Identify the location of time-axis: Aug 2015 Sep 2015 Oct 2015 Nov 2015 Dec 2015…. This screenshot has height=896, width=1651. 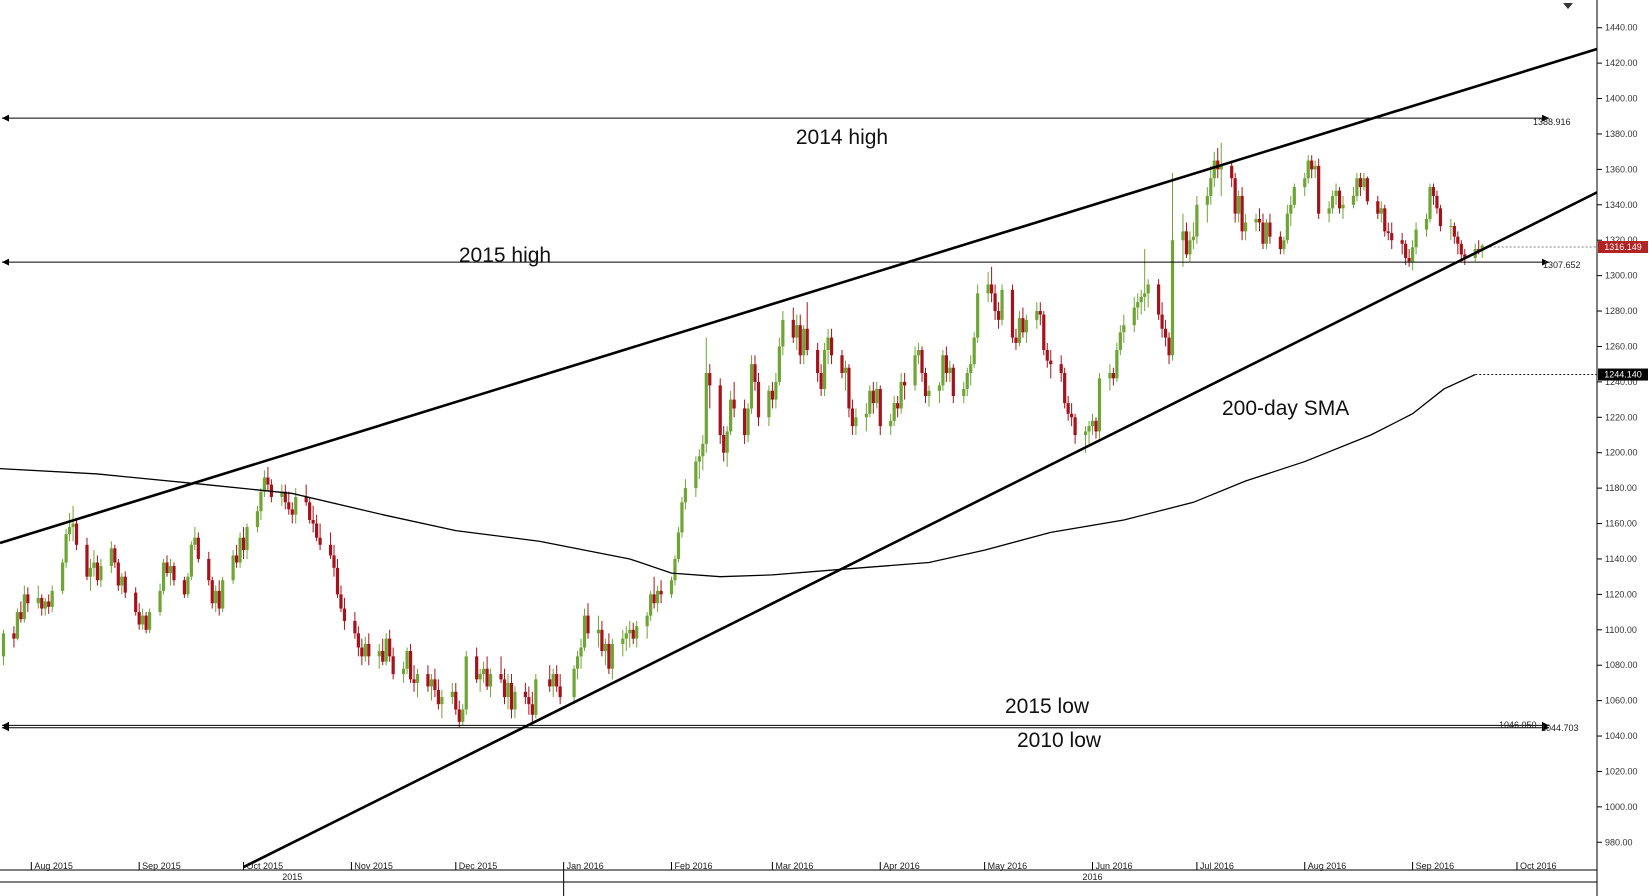
(798, 878).